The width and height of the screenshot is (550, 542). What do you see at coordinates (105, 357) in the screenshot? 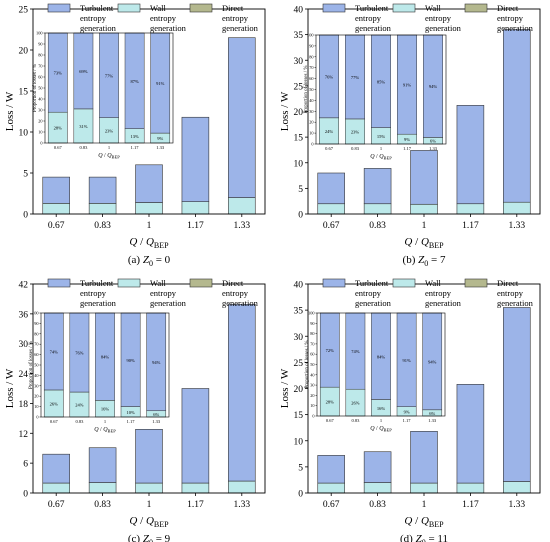
I see `inset-turbulent-pct-label: 84%` at bounding box center [105, 357].